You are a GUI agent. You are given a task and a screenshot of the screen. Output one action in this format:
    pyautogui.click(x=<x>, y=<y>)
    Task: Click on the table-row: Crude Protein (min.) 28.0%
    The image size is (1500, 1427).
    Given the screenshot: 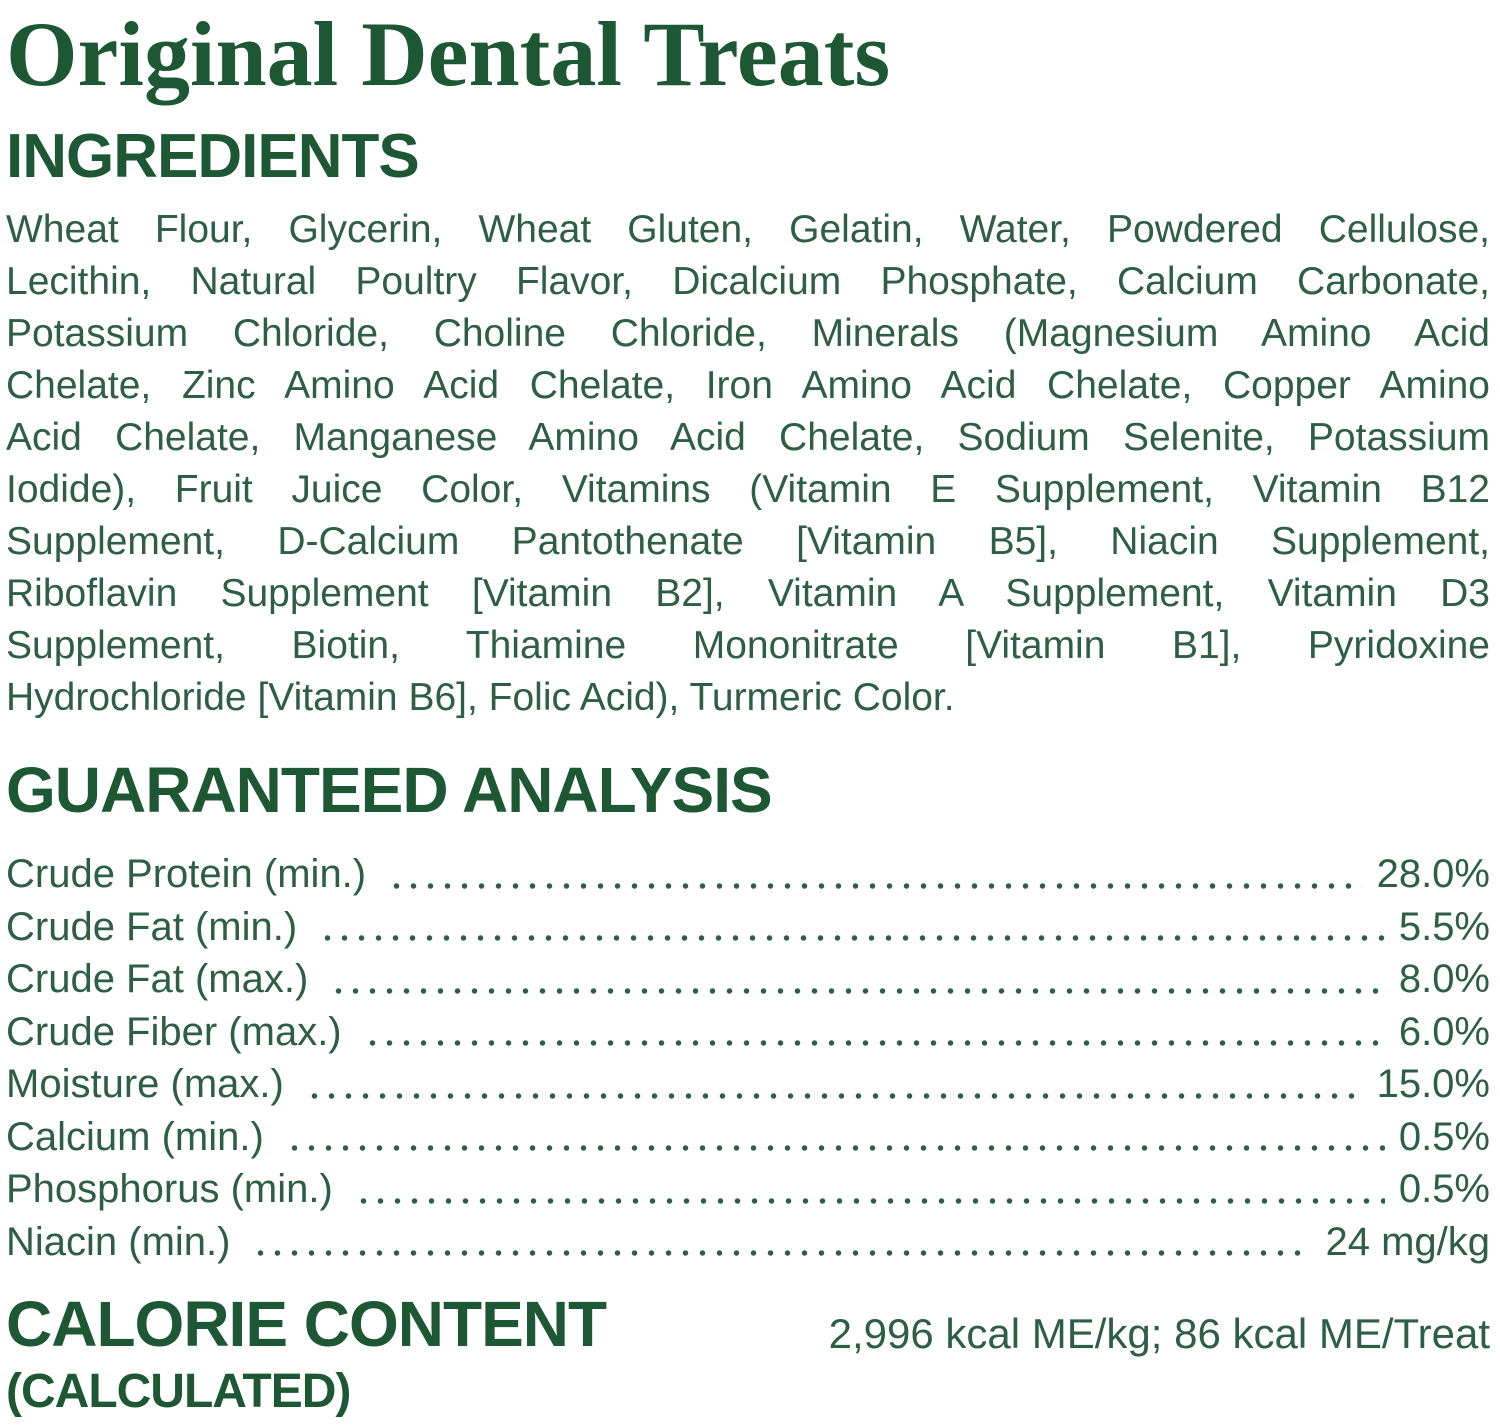 What is the action you would take?
    pyautogui.click(x=748, y=874)
    